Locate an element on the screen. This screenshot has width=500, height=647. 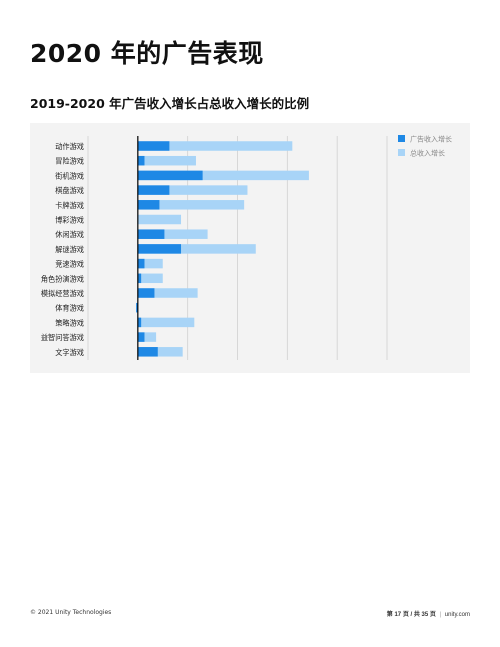
category-label: 休闲游戏 is located at coordinates (69, 234).